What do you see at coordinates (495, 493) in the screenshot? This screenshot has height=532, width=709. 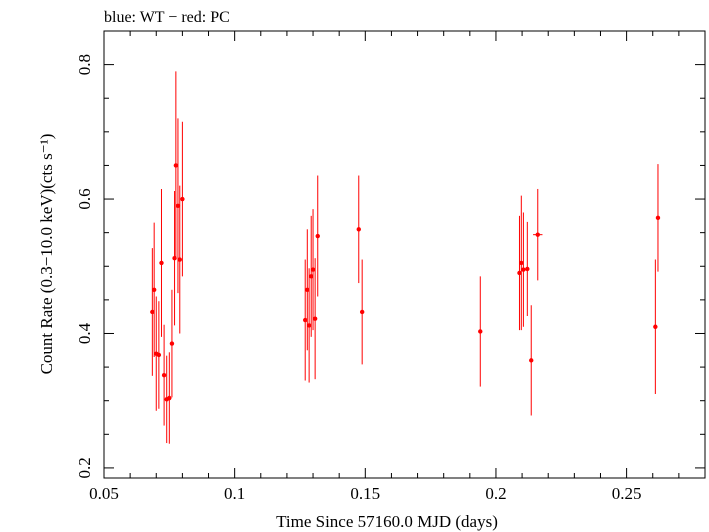 I see `x-tick-label: 0.2` at bounding box center [495, 493].